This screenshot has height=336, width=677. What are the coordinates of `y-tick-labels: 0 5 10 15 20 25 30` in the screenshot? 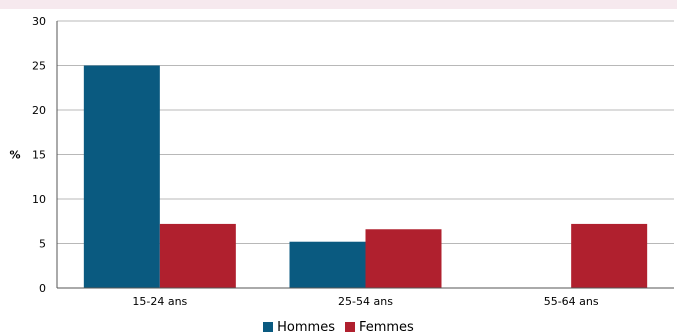 It's located at (39, 155).